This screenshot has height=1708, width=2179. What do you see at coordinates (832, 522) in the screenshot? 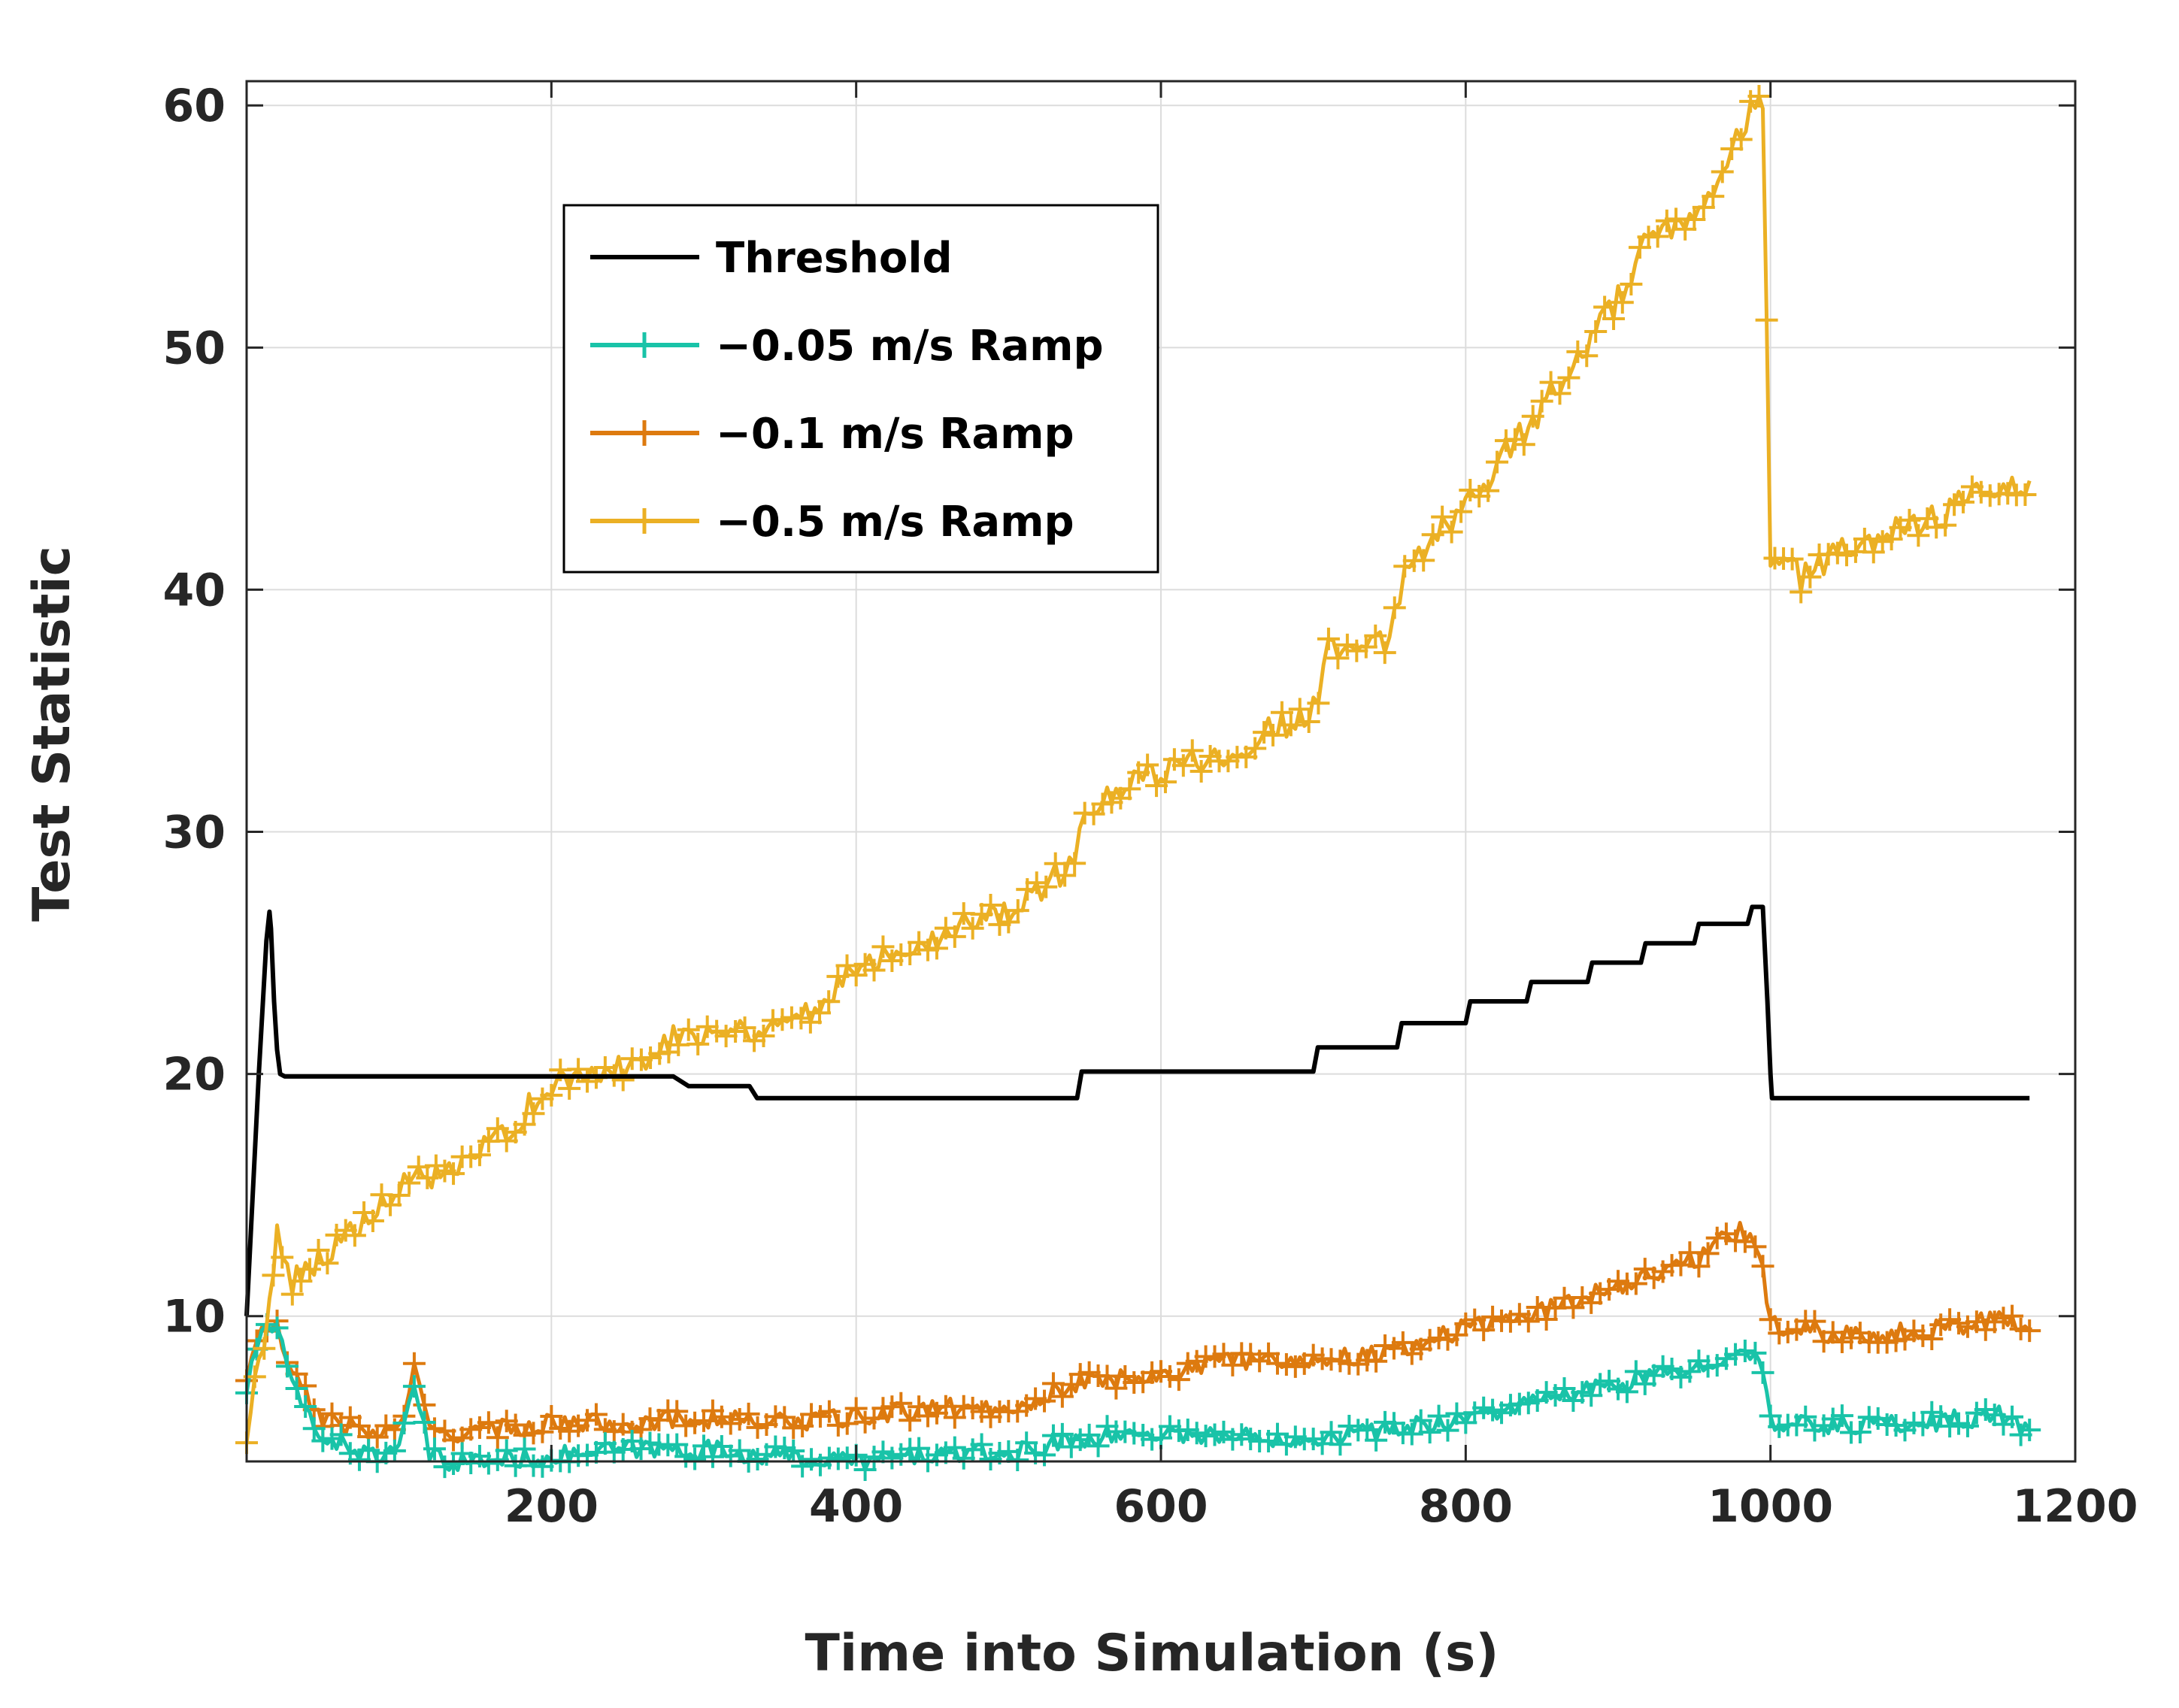
I see `legend-entry: −0.5 m/s Ramp` at bounding box center [832, 522].